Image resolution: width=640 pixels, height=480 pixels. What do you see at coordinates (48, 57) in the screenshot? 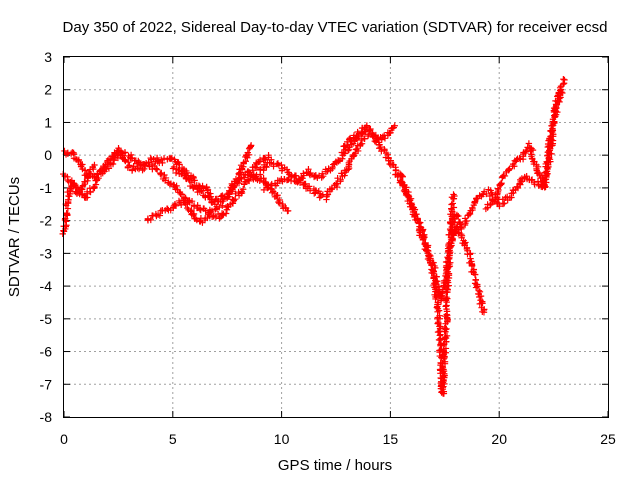
I see `y-tick-label: 3` at bounding box center [48, 57].